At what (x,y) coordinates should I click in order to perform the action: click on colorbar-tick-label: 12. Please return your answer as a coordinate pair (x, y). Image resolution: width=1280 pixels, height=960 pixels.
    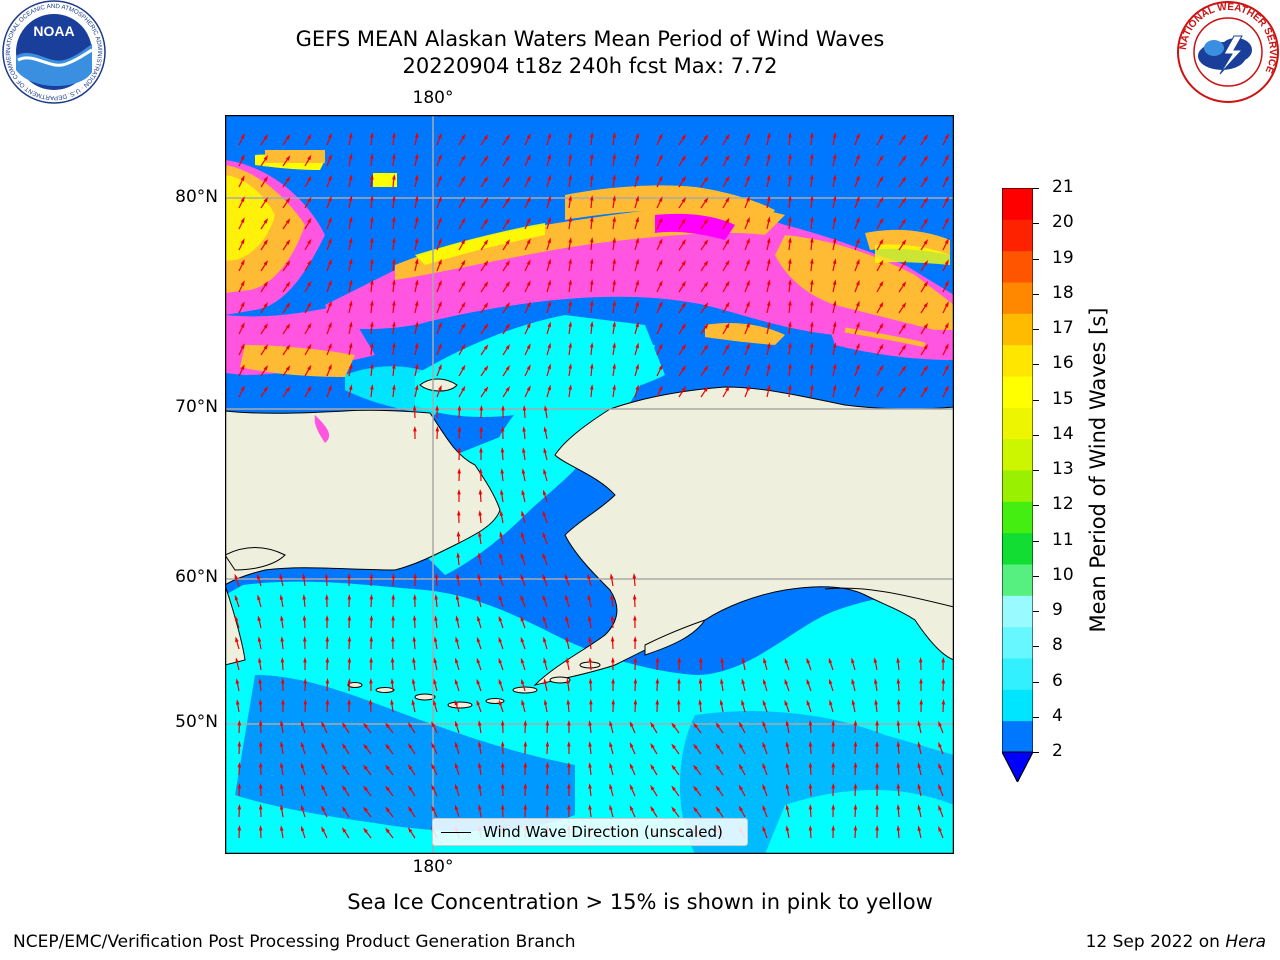
    Looking at the image, I should click on (1063, 504).